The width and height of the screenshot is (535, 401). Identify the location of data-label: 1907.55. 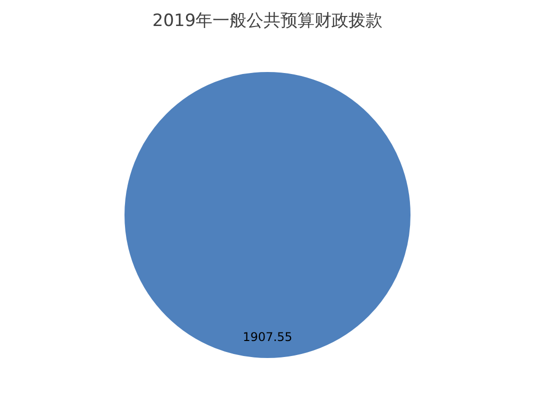
(267, 337).